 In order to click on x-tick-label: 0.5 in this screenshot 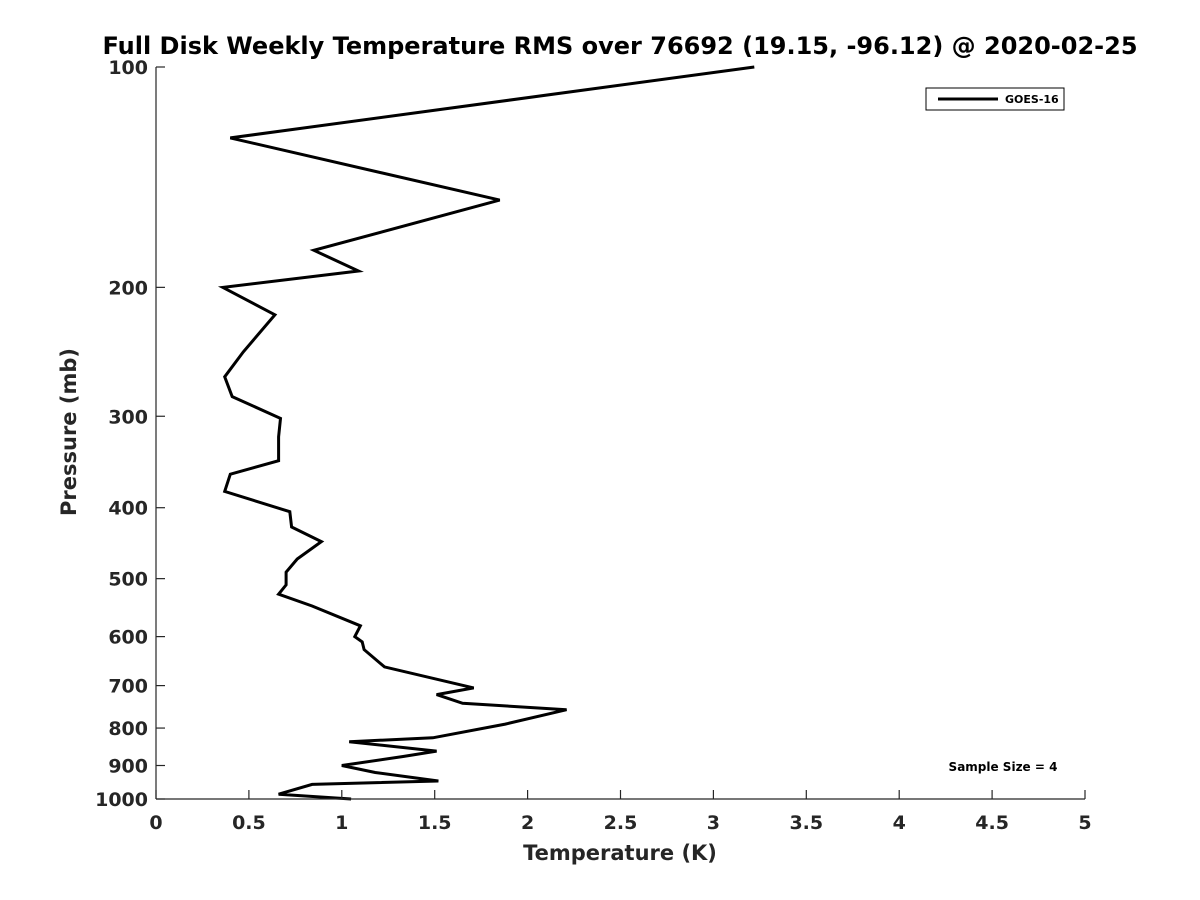, I will do `click(249, 823)`.